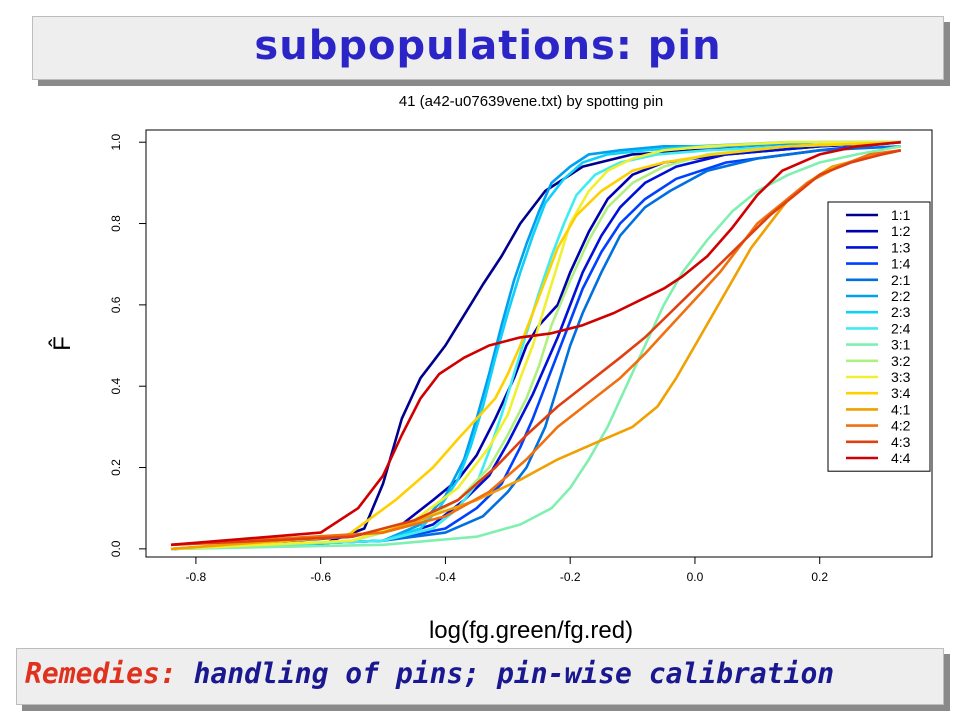 The height and width of the screenshot is (720, 960). What do you see at coordinates (445, 577) in the screenshot?
I see `x-tick-label: -0.4` at bounding box center [445, 577].